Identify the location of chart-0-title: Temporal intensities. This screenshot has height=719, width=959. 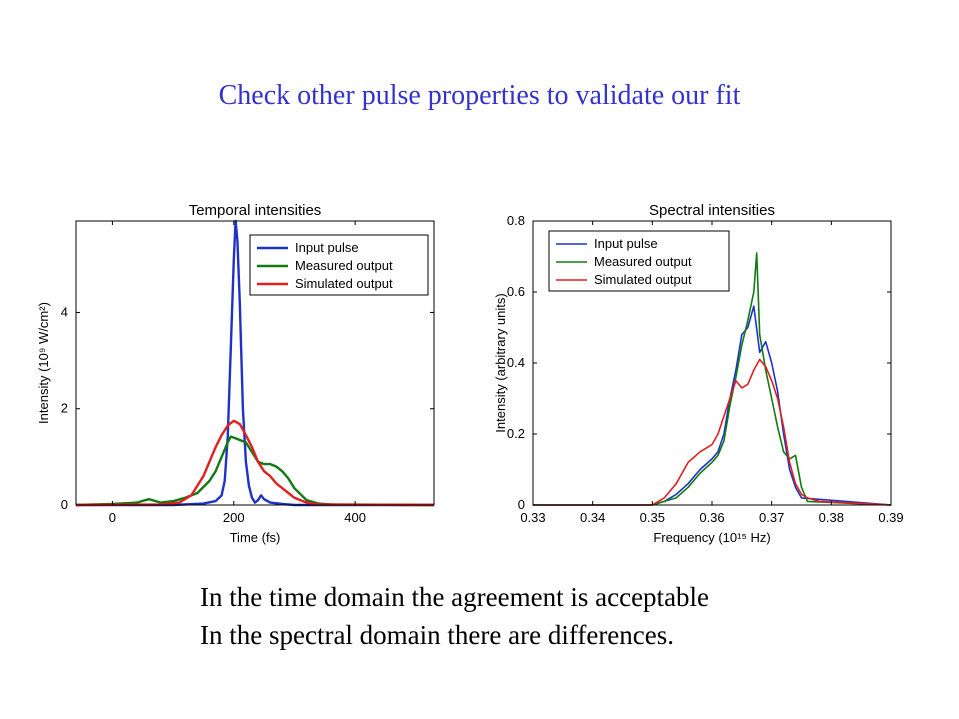
(255, 210).